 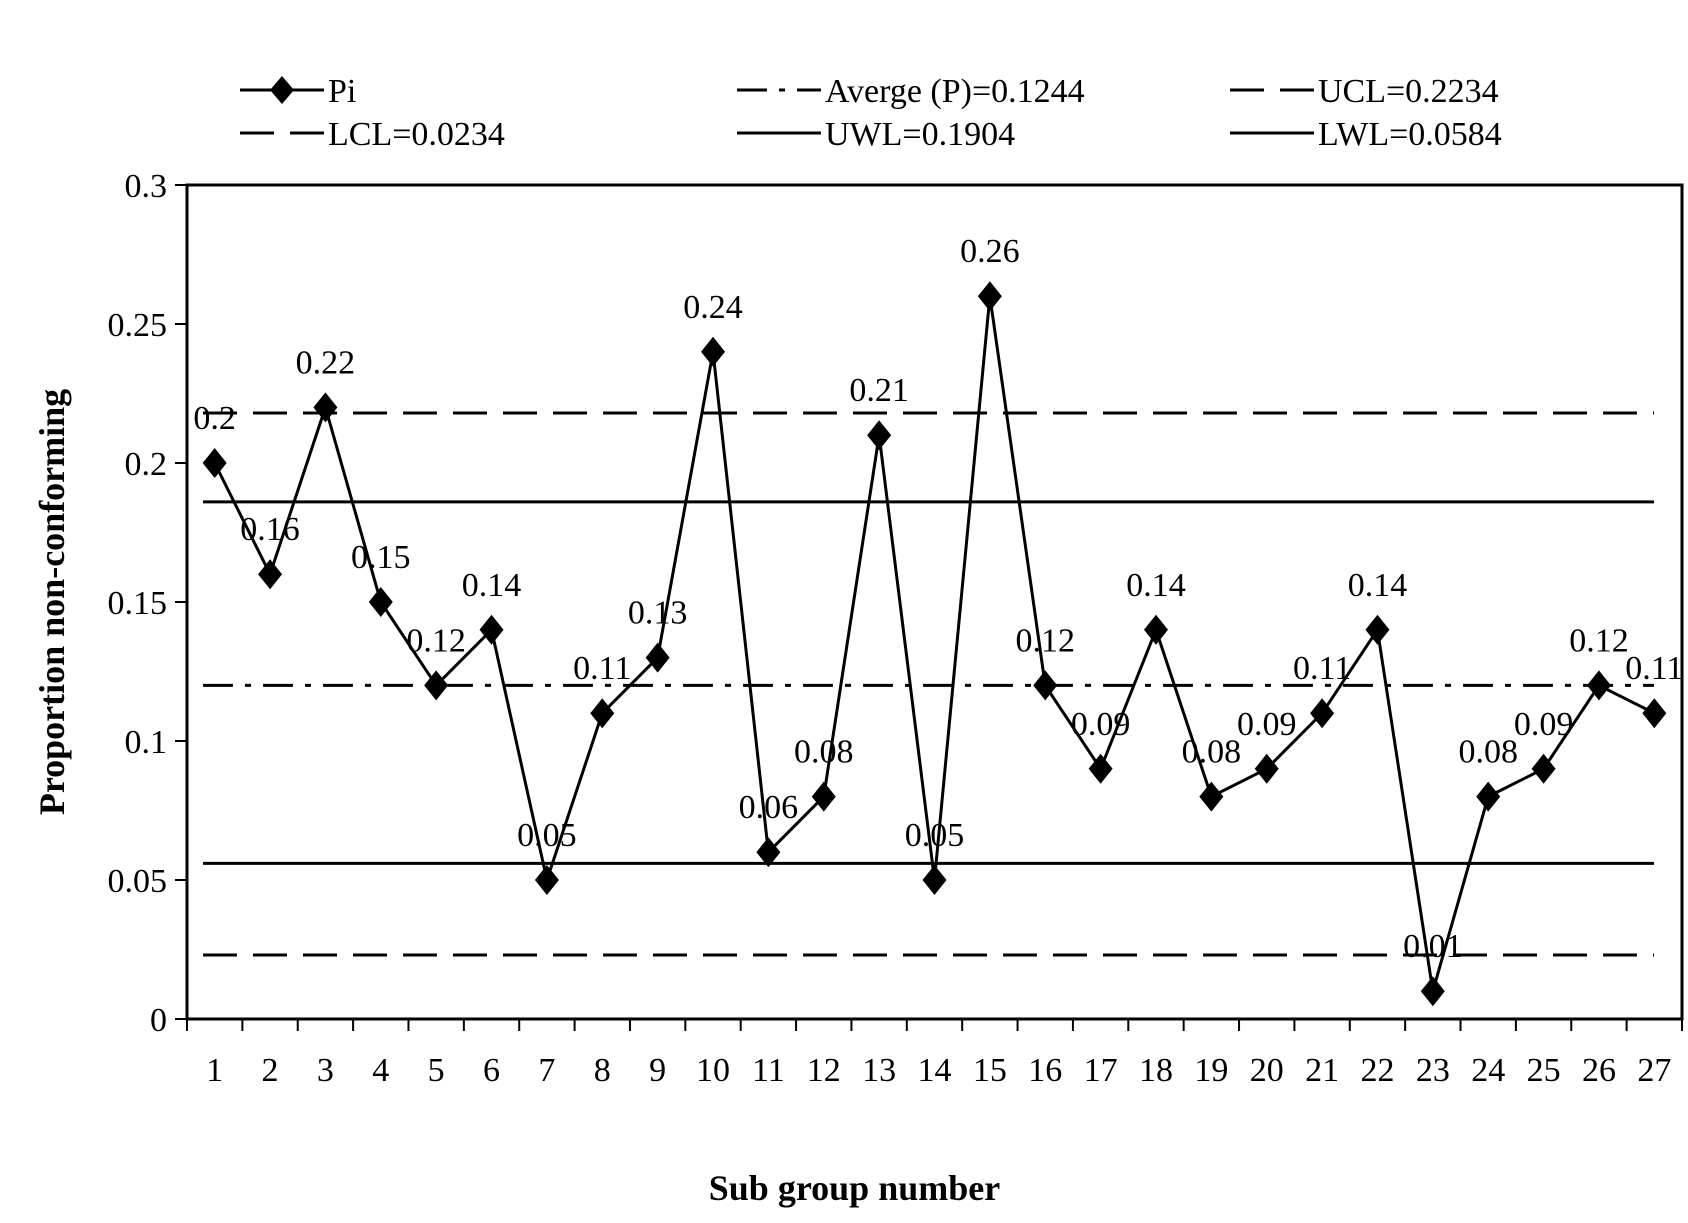 What do you see at coordinates (270, 1070) in the screenshot?
I see `x-tick-label: 2` at bounding box center [270, 1070].